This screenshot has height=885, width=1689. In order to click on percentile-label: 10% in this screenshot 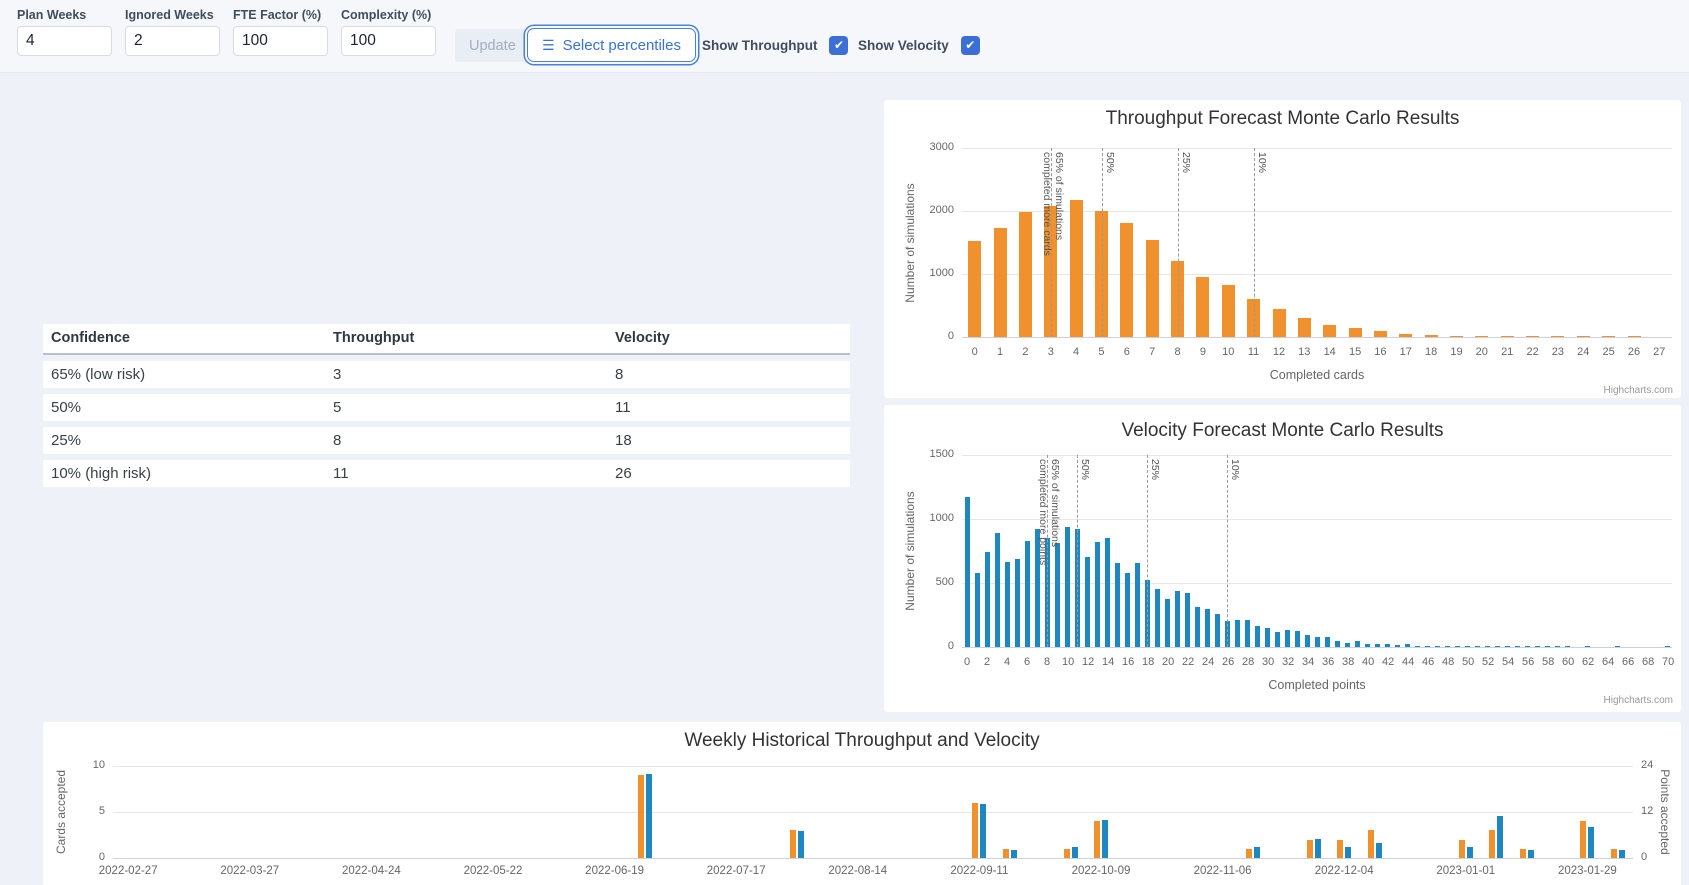, I will do `click(1235, 470)`.